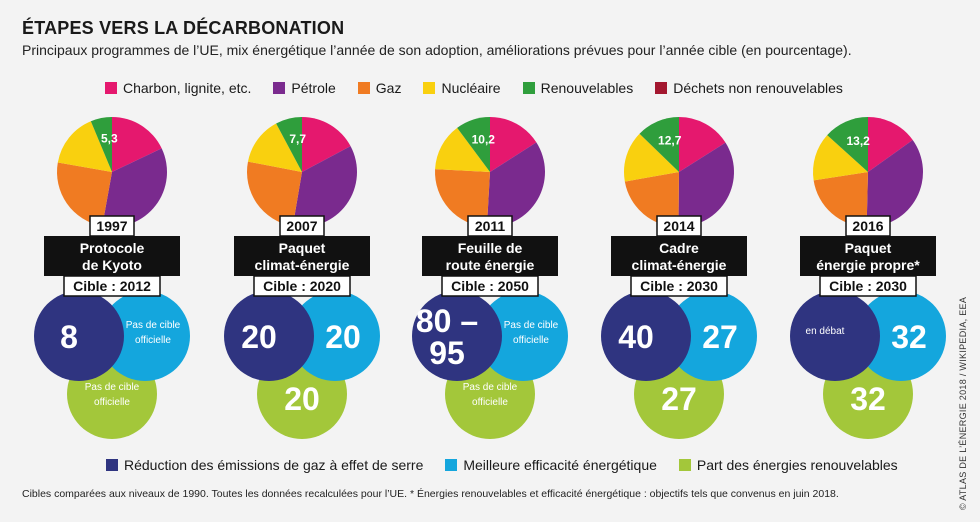 The height and width of the screenshot is (522, 980). Describe the element at coordinates (112, 248) in the screenshot. I see `program-name-line: Protocole` at that location.